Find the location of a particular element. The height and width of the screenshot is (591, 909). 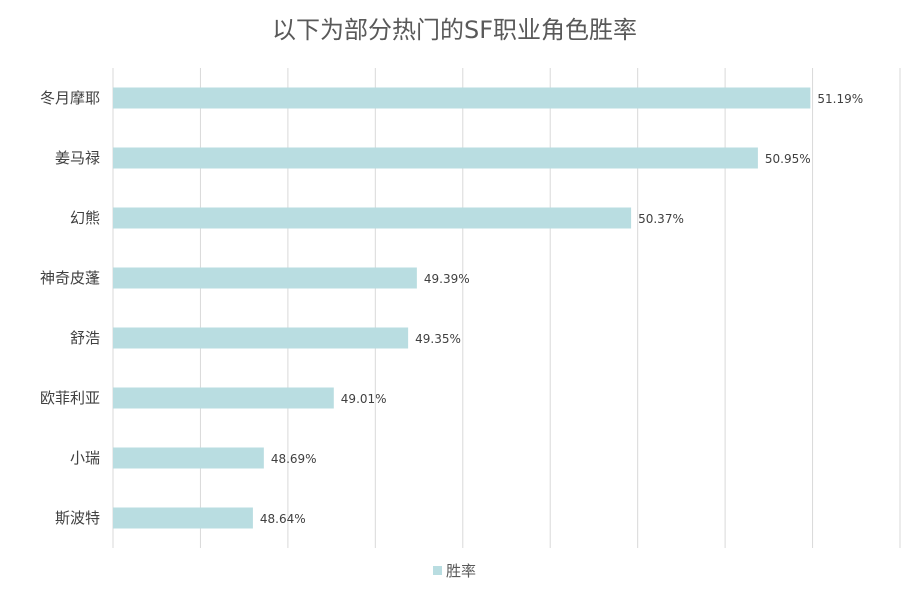

category-label: 舒浩 is located at coordinates (85, 338).